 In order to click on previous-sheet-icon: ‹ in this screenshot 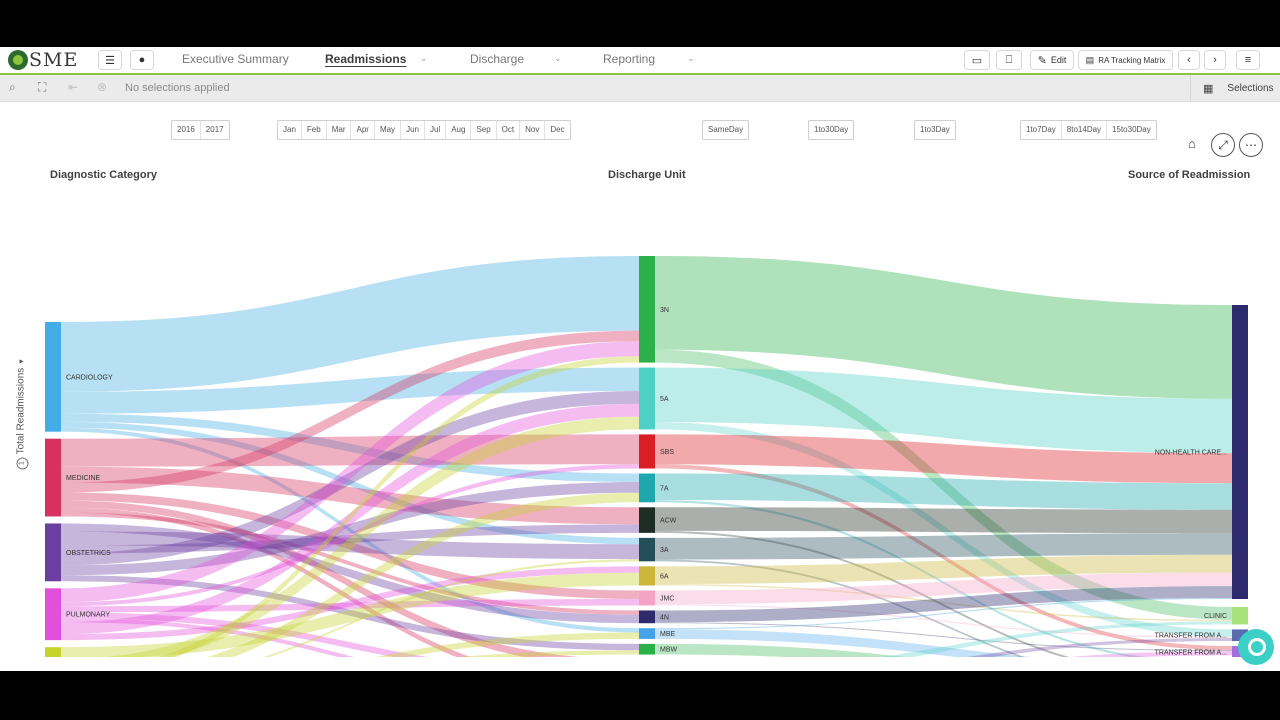, I will do `click(1189, 60)`.